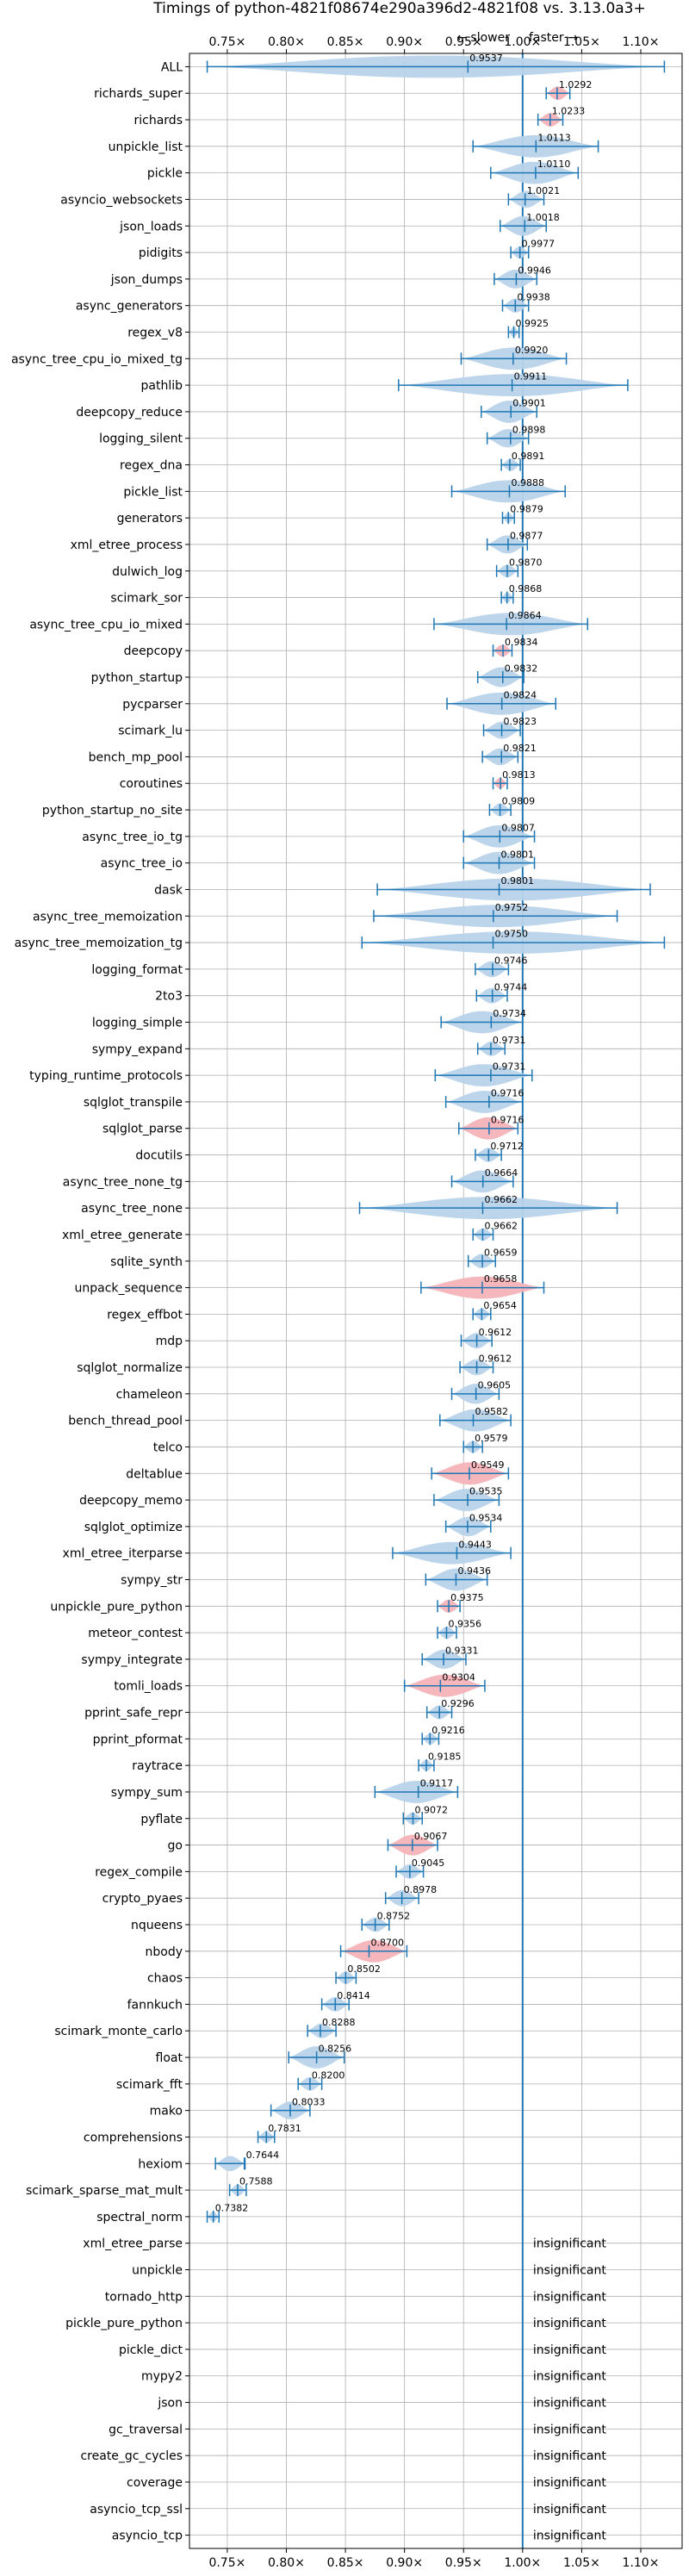 The height and width of the screenshot is (2576, 689). I want to click on benchmark-label: mypy2, so click(162, 2377).